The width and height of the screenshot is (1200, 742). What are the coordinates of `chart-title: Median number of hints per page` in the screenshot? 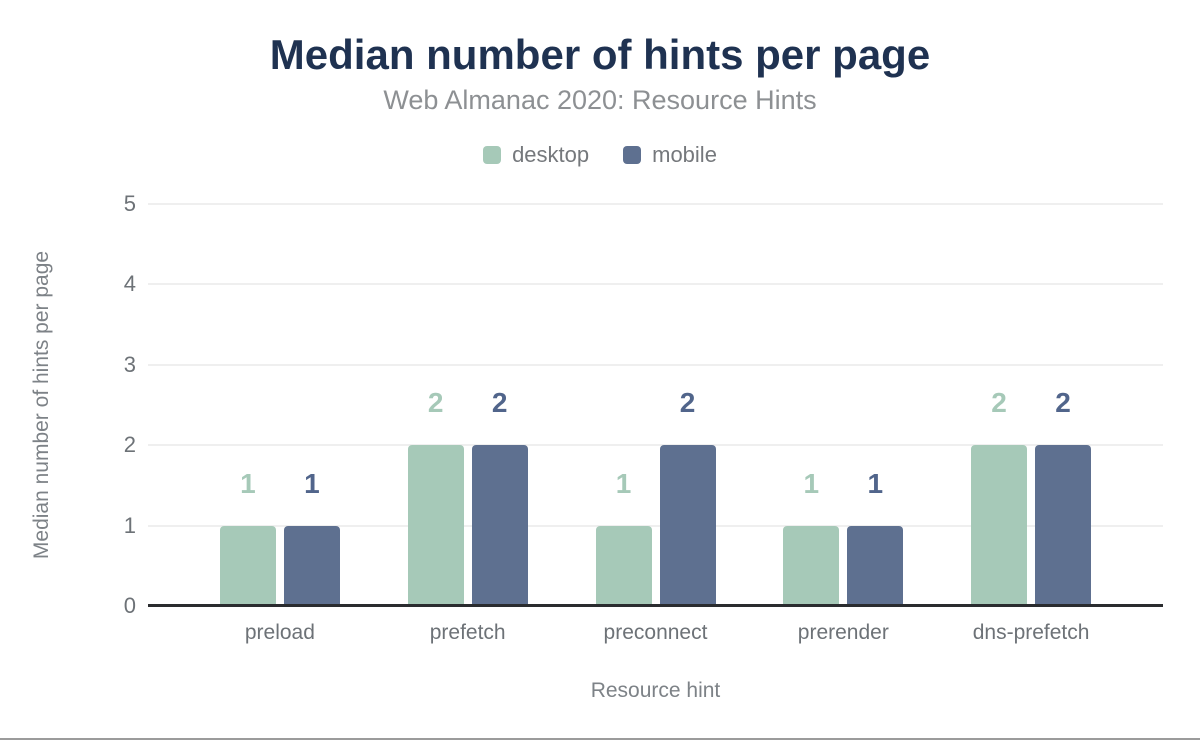 It's located at (600, 54).